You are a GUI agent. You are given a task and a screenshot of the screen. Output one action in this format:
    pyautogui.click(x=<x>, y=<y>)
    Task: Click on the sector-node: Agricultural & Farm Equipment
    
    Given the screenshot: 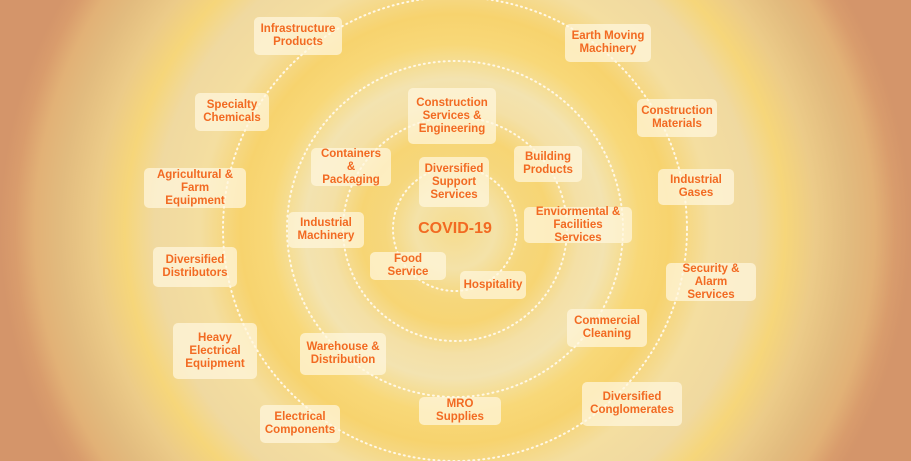 What is the action you would take?
    pyautogui.click(x=195, y=188)
    